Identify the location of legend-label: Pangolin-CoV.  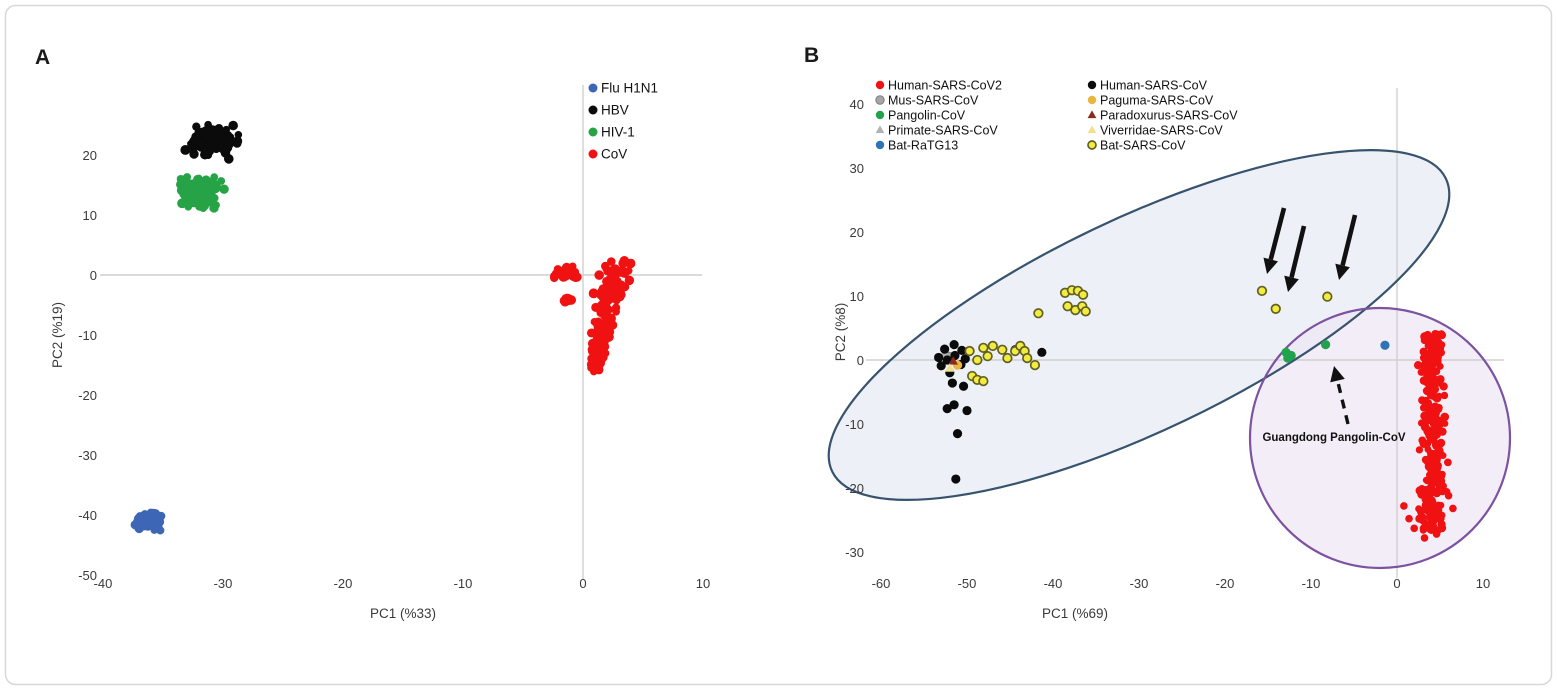
(927, 116).